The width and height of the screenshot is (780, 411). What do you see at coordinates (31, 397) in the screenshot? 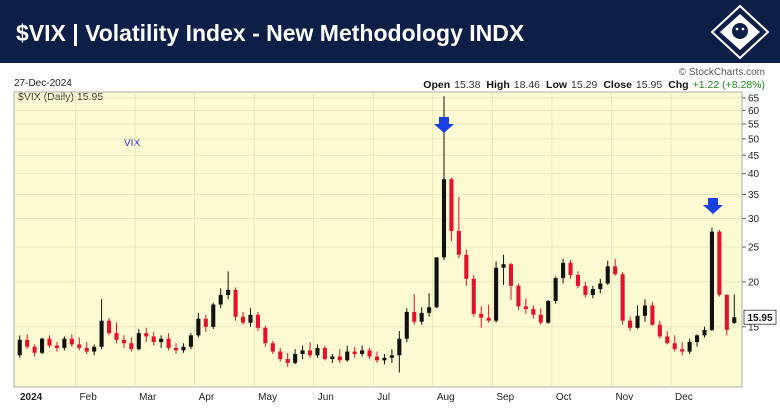
I see `x-tick-label: 2024` at bounding box center [31, 397].